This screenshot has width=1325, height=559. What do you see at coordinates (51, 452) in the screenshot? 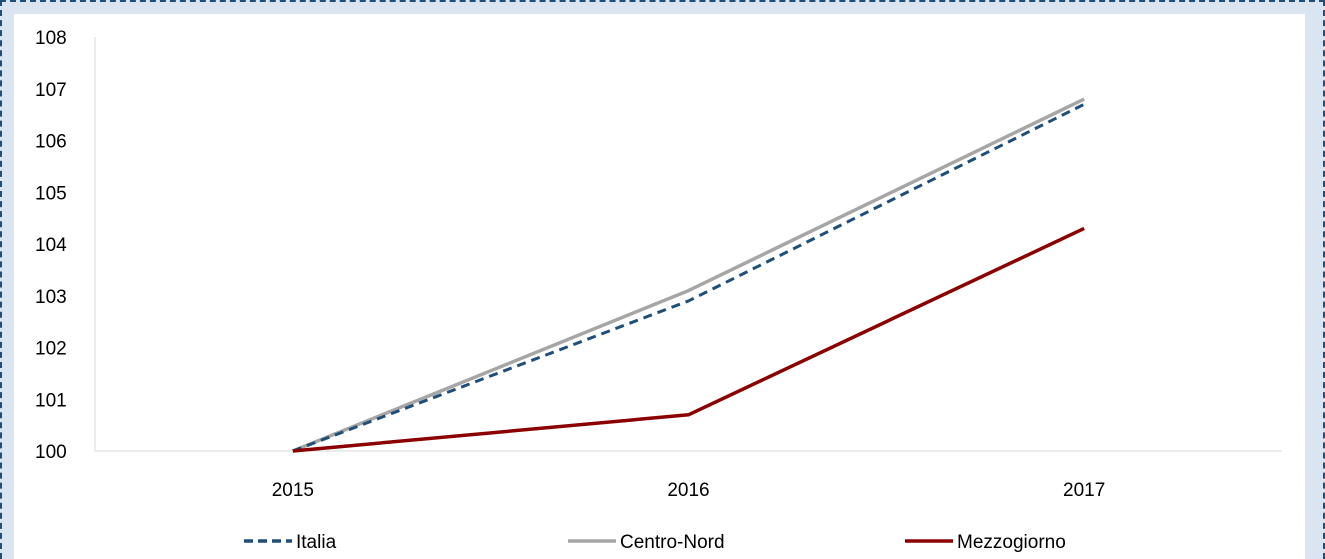
I see `y-tick-label: 100` at bounding box center [51, 452].